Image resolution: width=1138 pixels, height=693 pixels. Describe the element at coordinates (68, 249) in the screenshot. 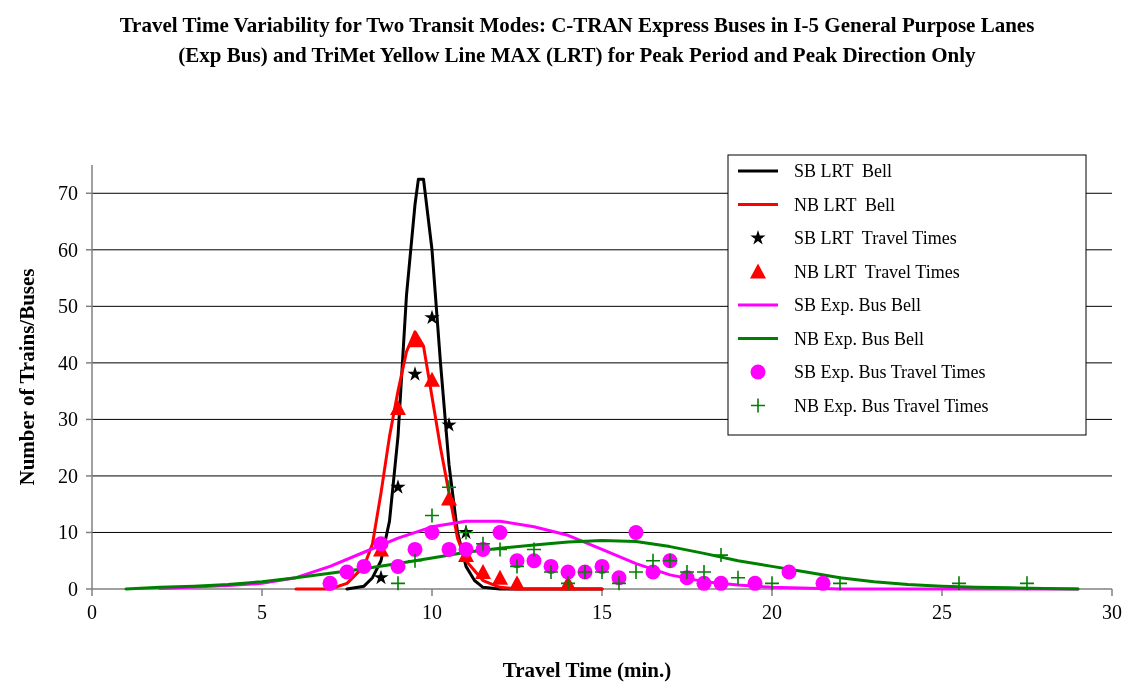

I see `y-tick-label: 60` at that location.